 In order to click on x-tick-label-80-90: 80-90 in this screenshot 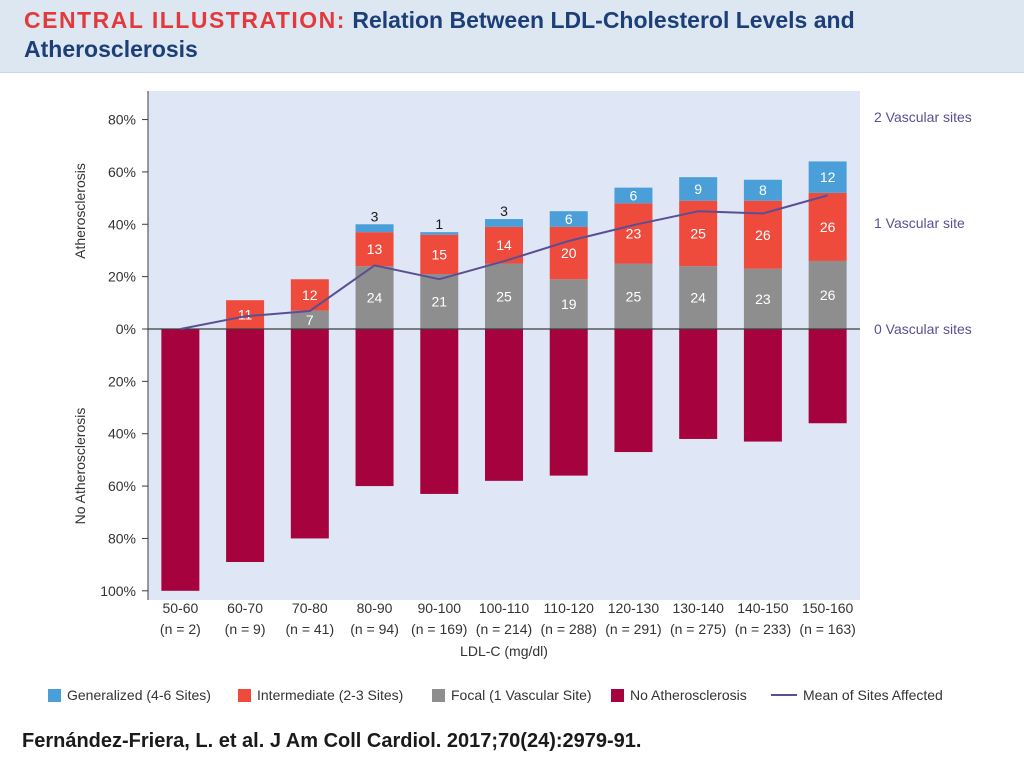, I will do `click(375, 608)`.